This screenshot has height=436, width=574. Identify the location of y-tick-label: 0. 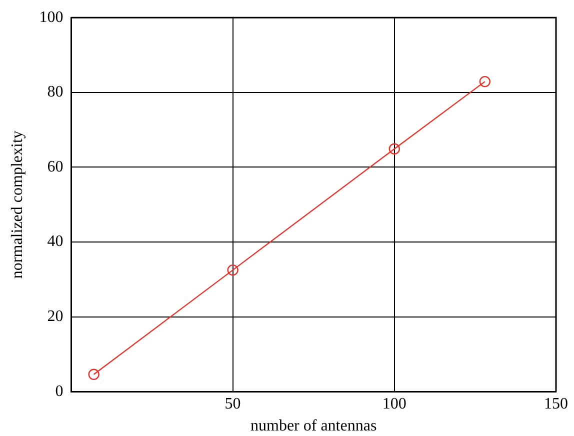
(59, 391).